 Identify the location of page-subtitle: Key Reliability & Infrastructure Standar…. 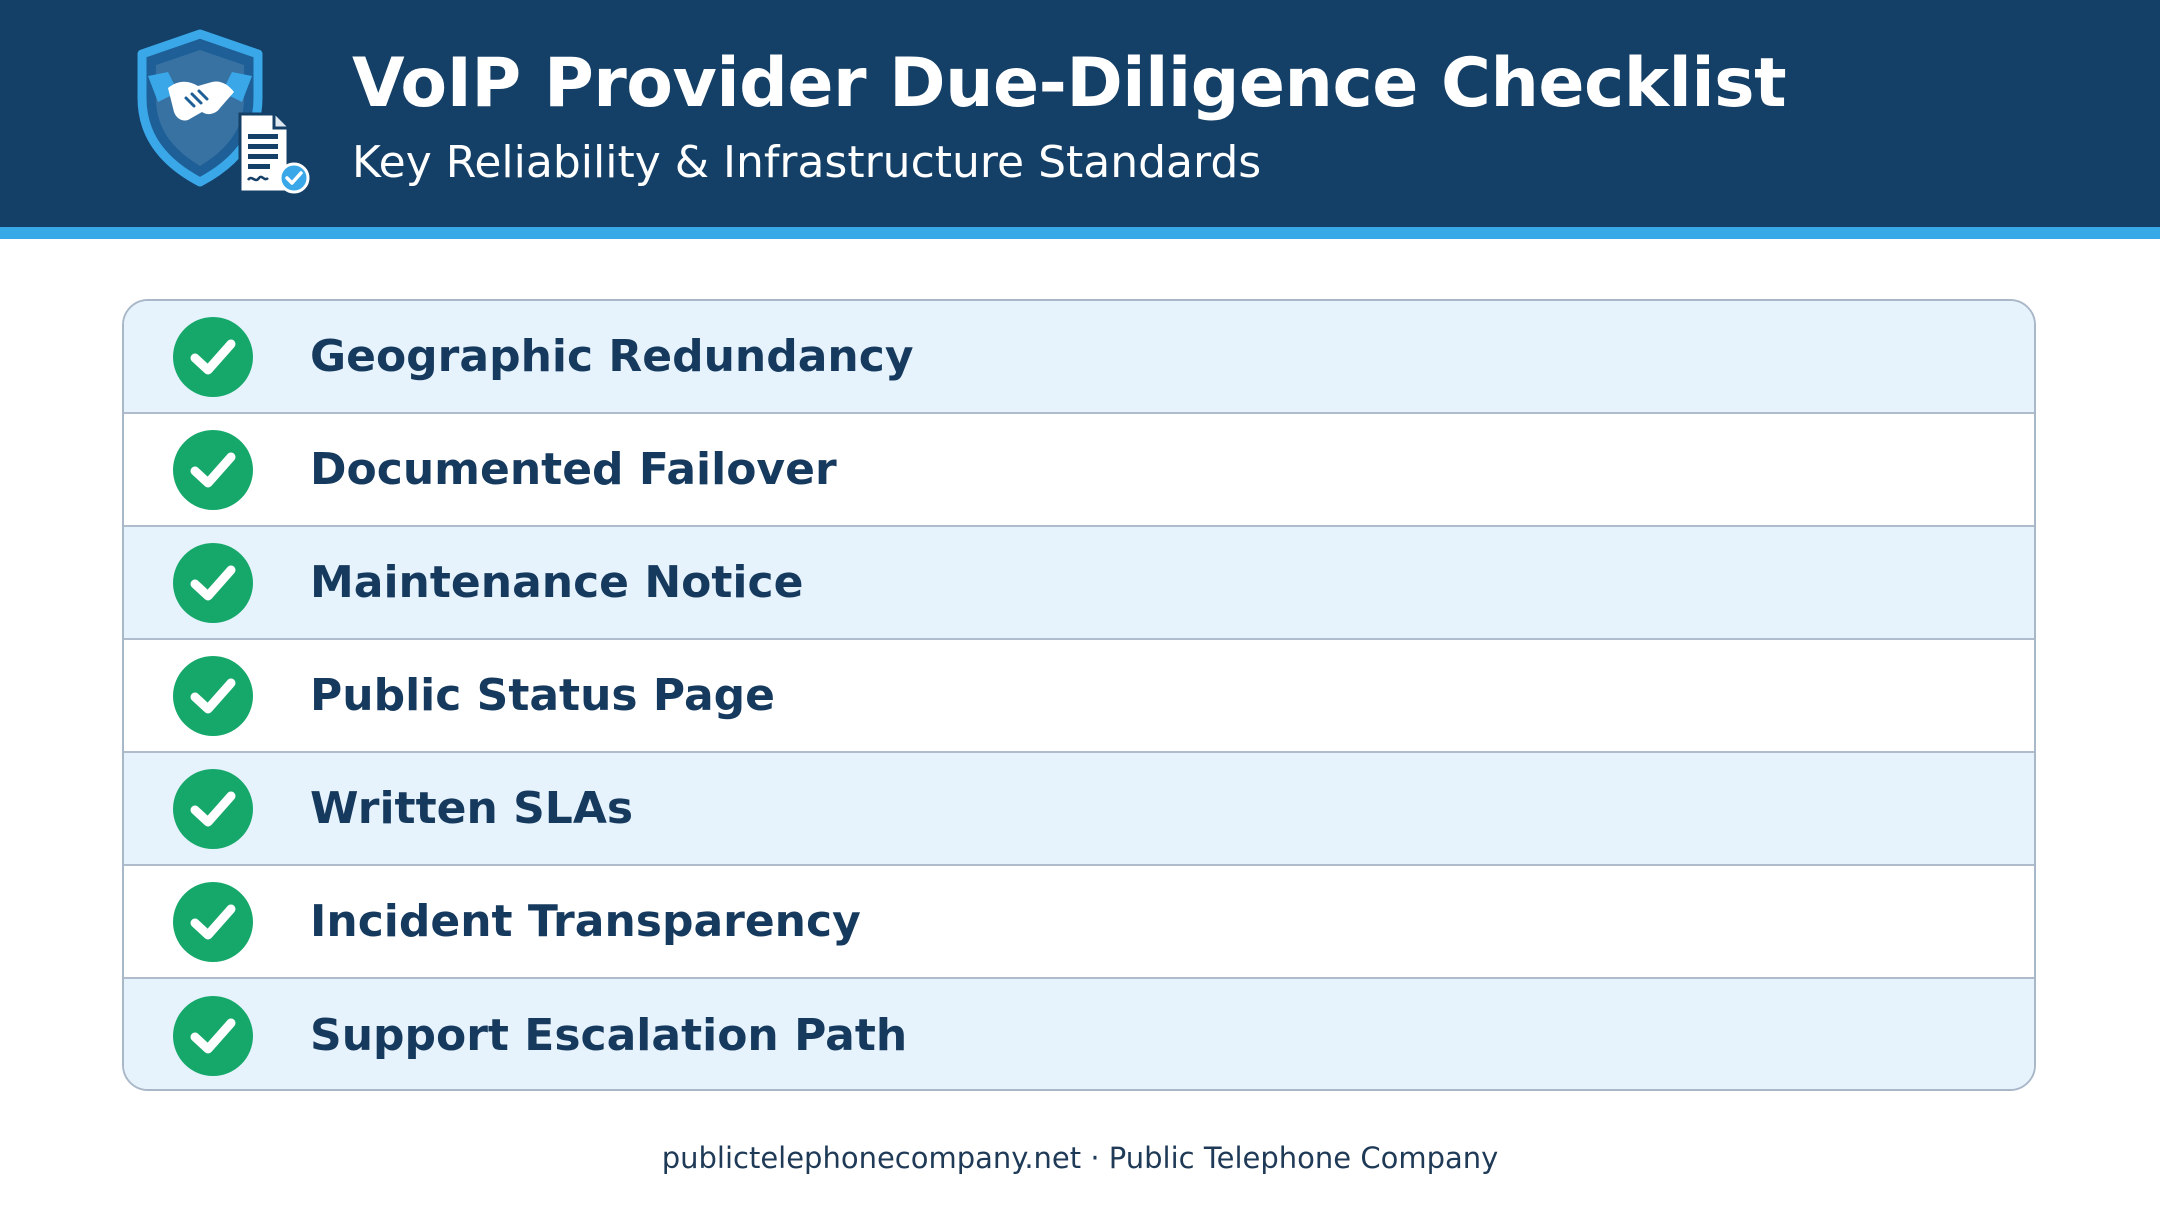
(807, 162).